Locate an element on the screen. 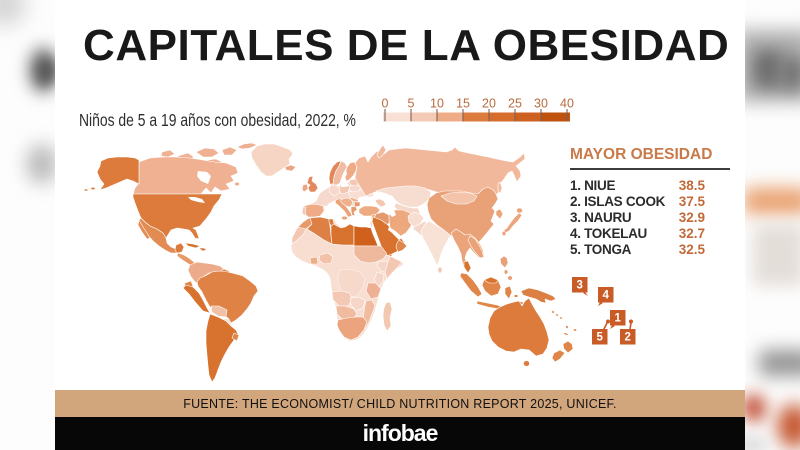 The image size is (800, 450). svg-text: 20 is located at coordinates (489, 103).